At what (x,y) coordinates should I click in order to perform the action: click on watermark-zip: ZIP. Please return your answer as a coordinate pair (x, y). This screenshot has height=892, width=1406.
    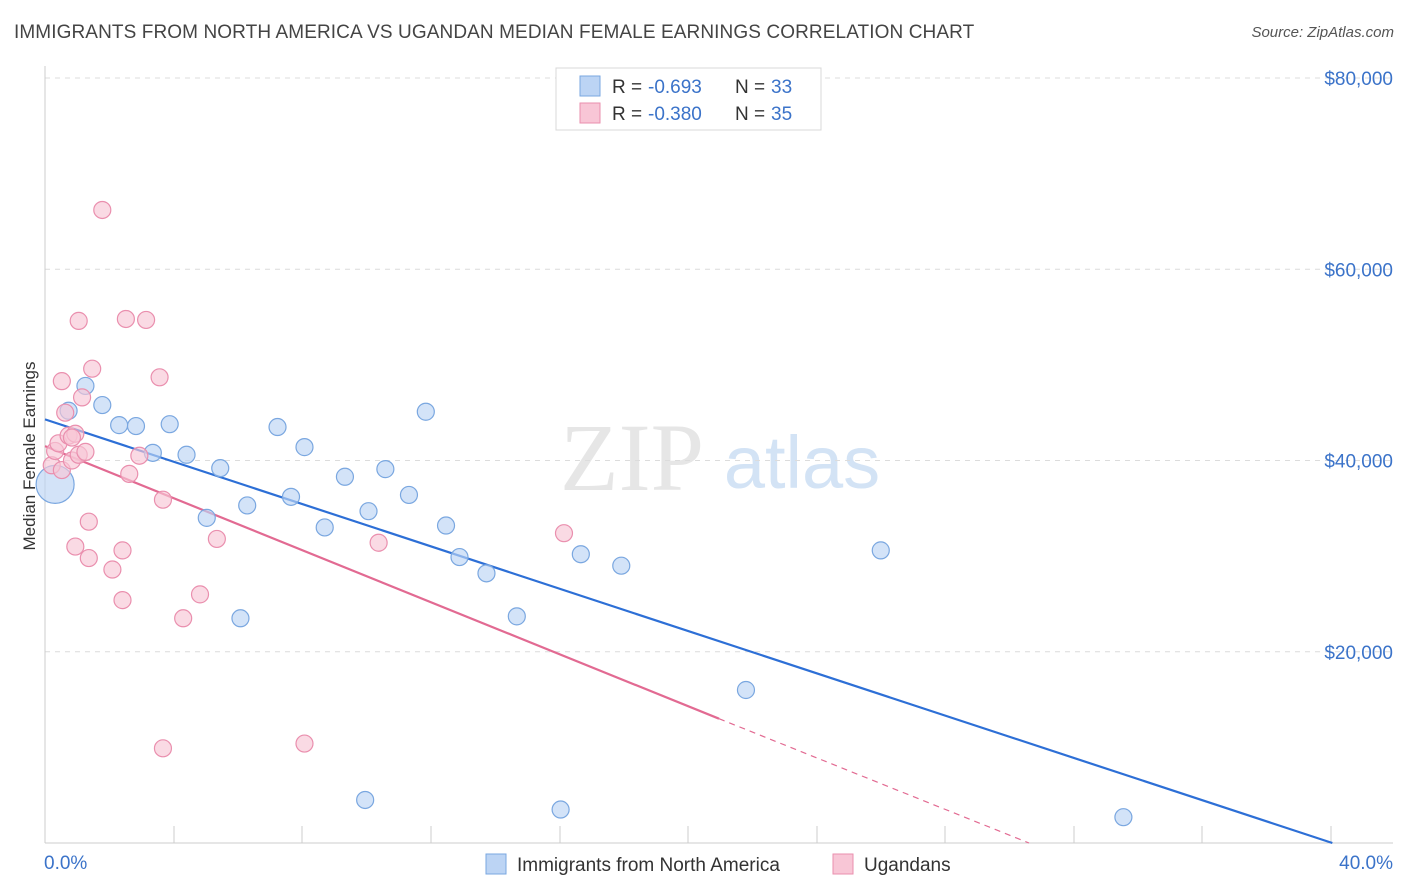
    Looking at the image, I should click on (632, 457).